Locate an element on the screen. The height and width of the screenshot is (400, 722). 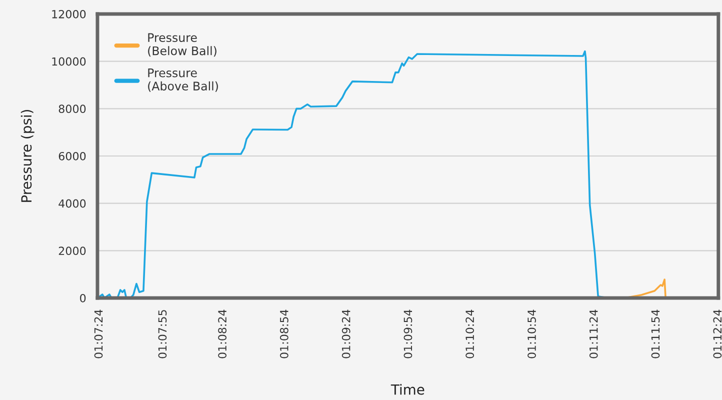
y-tick-label: 10000 is located at coordinates (69, 61).